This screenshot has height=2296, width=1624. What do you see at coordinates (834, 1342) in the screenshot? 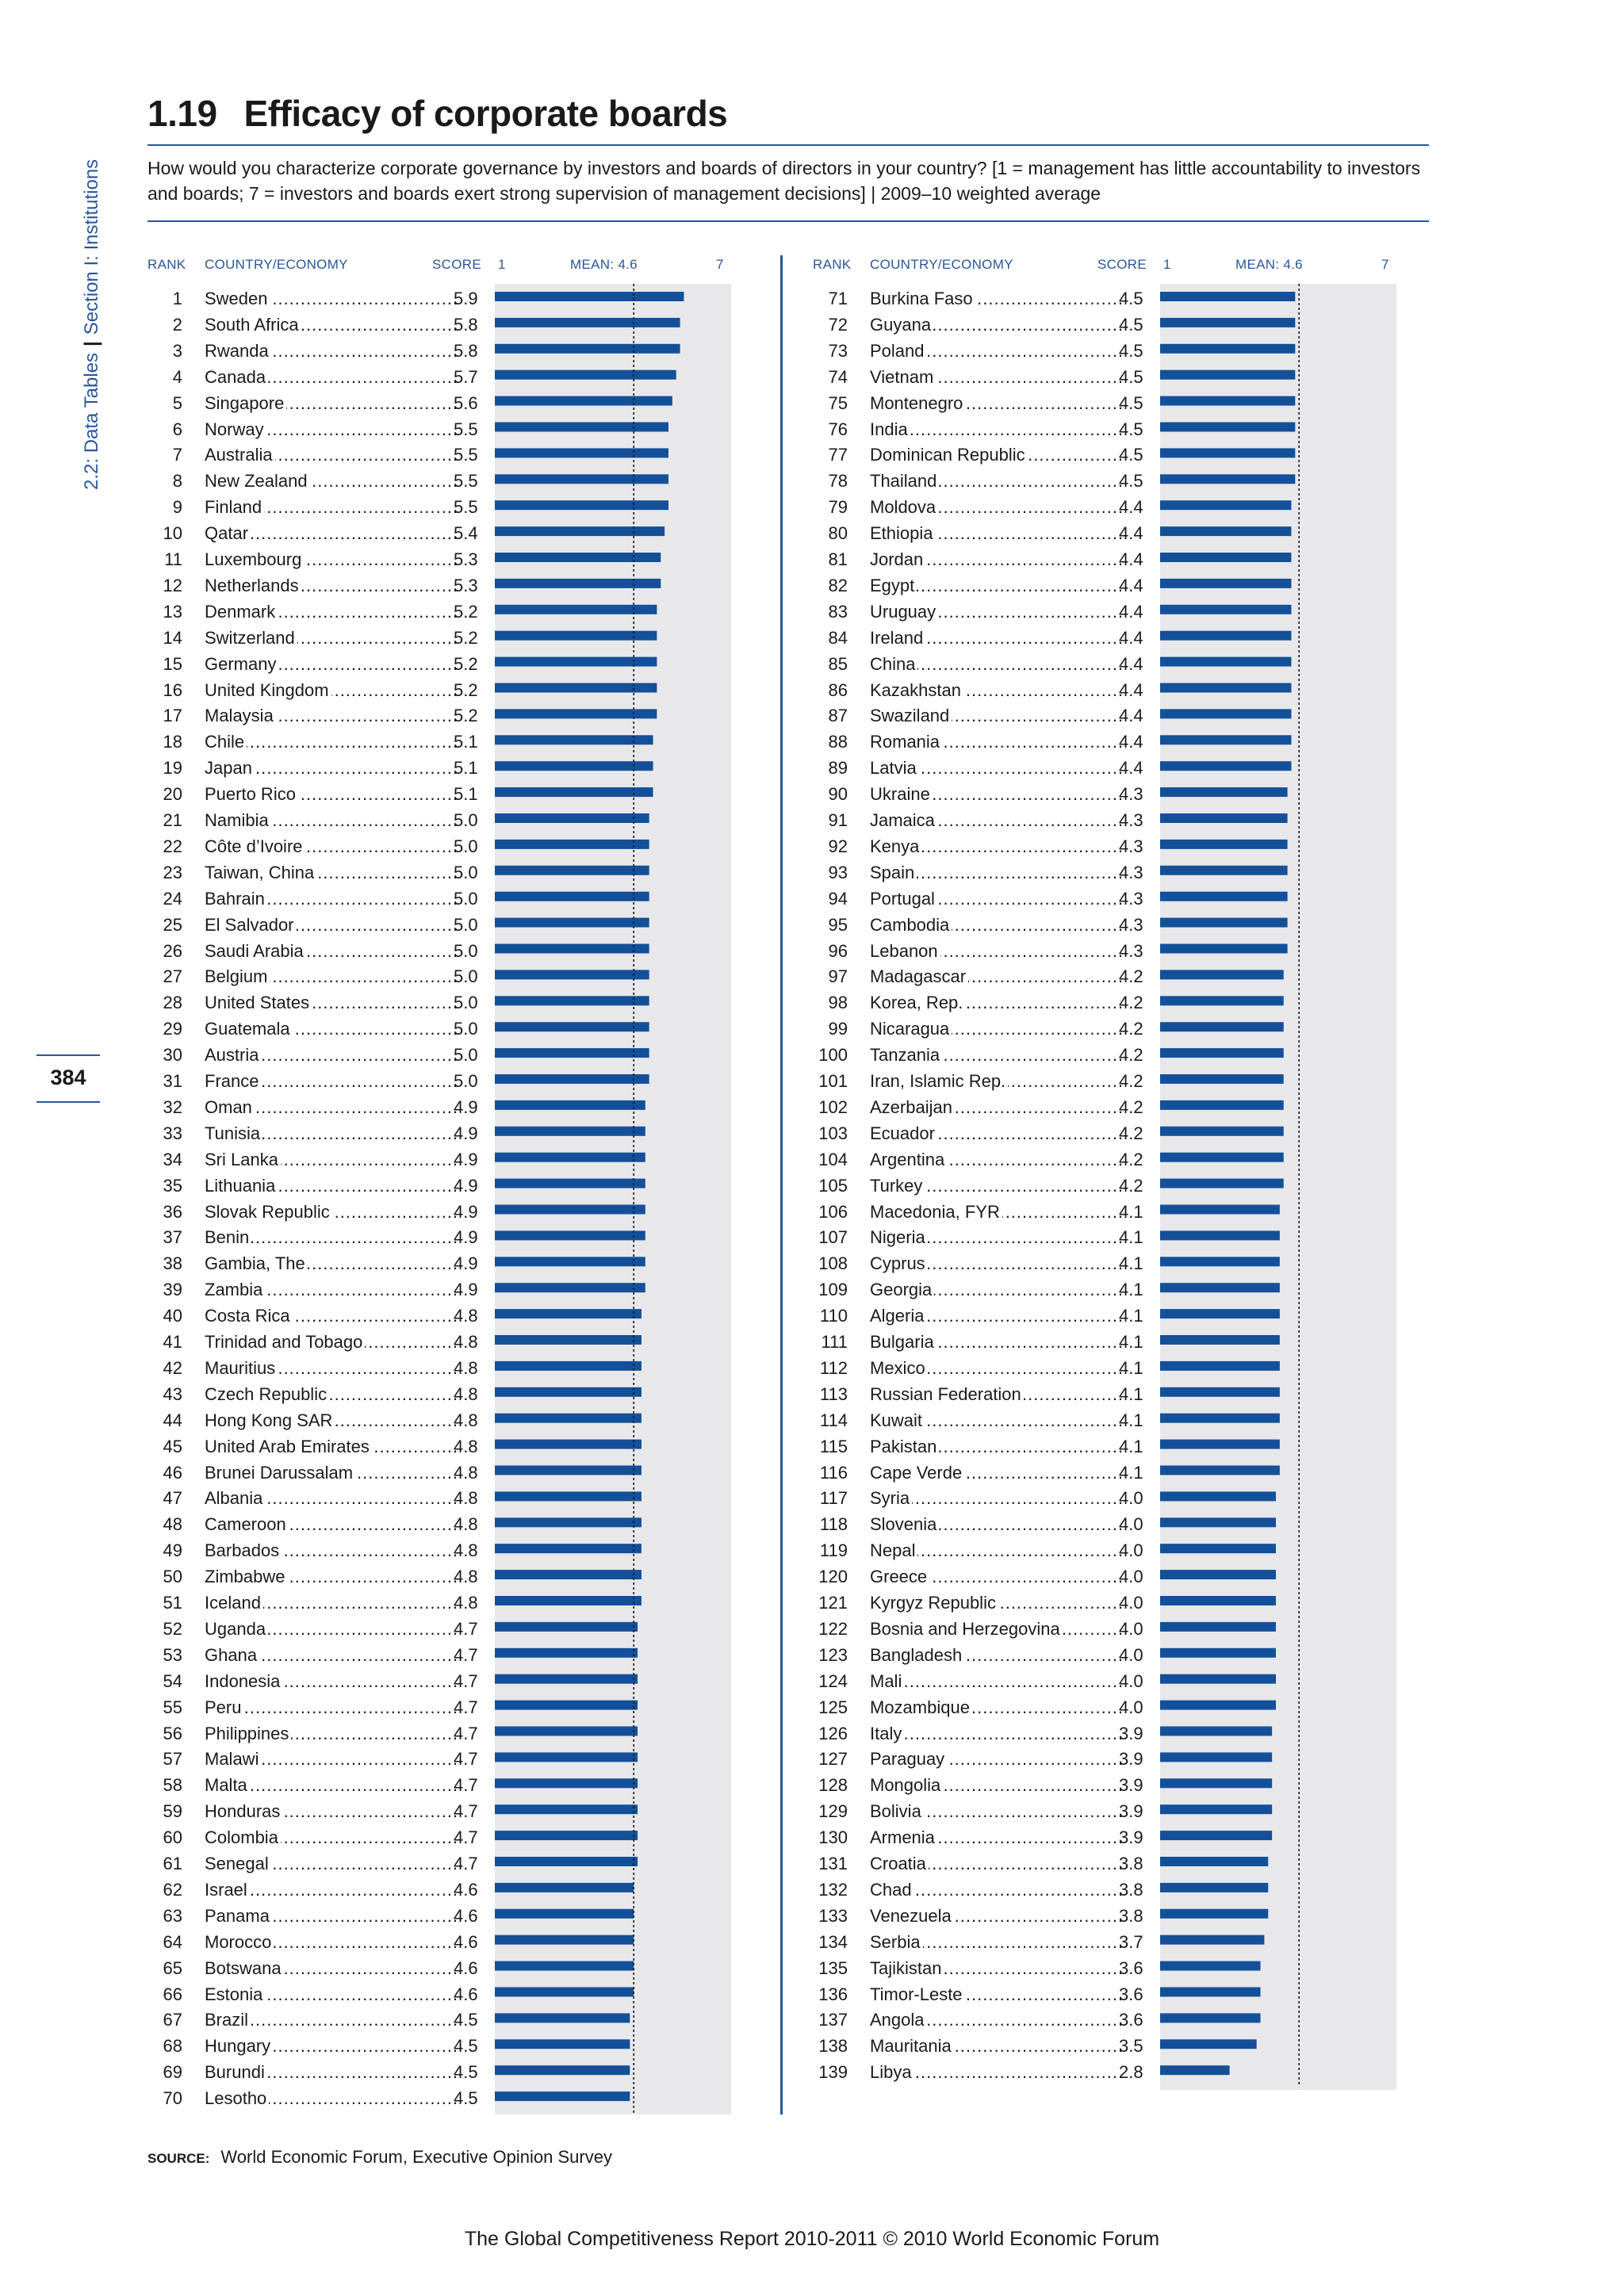
I see `rank-cell: 111` at bounding box center [834, 1342].